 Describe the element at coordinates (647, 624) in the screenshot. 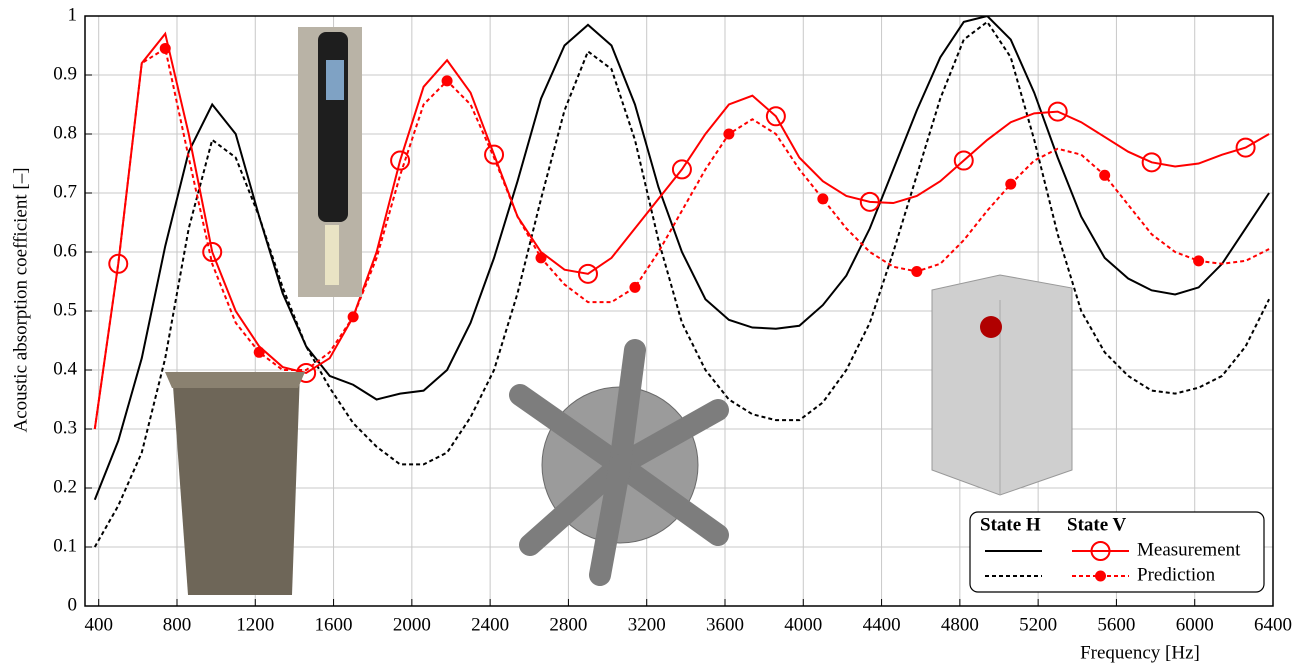

I see `x-tick-label: 3200` at that location.